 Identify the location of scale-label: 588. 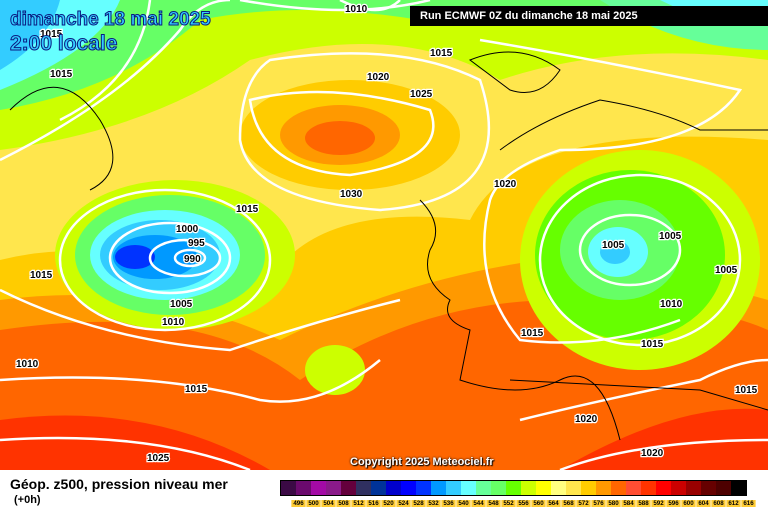
(643, 503).